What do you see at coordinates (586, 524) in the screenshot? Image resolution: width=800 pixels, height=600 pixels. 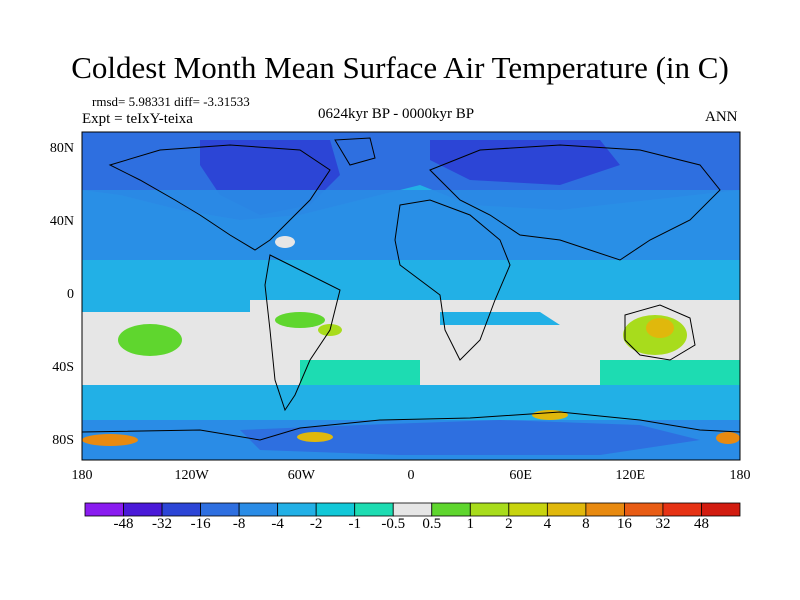 I see `colorbar-label: 8` at bounding box center [586, 524].